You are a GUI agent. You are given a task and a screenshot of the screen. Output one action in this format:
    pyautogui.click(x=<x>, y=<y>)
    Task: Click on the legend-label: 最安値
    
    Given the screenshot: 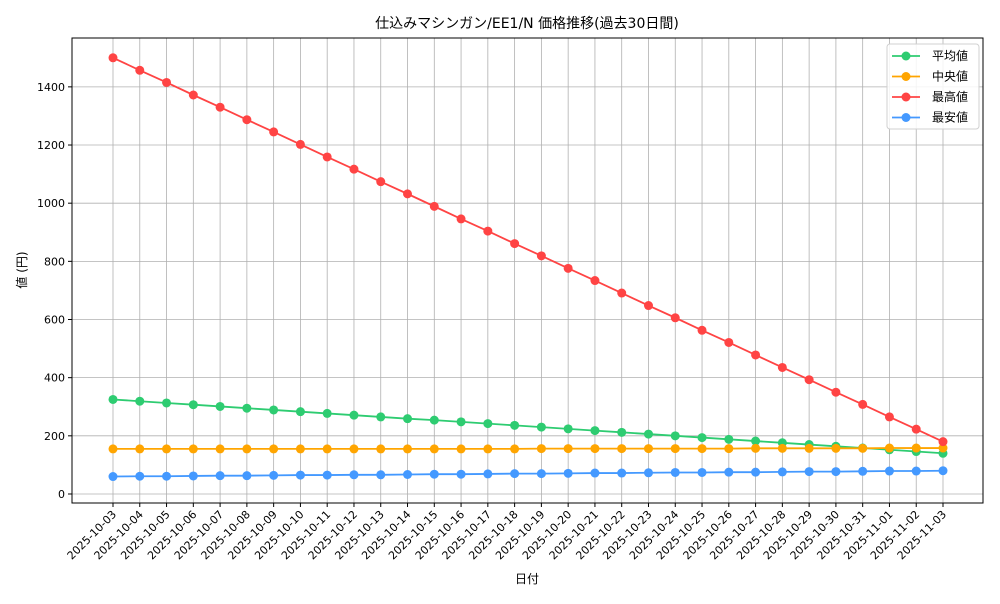 What is the action you would take?
    pyautogui.click(x=950, y=117)
    